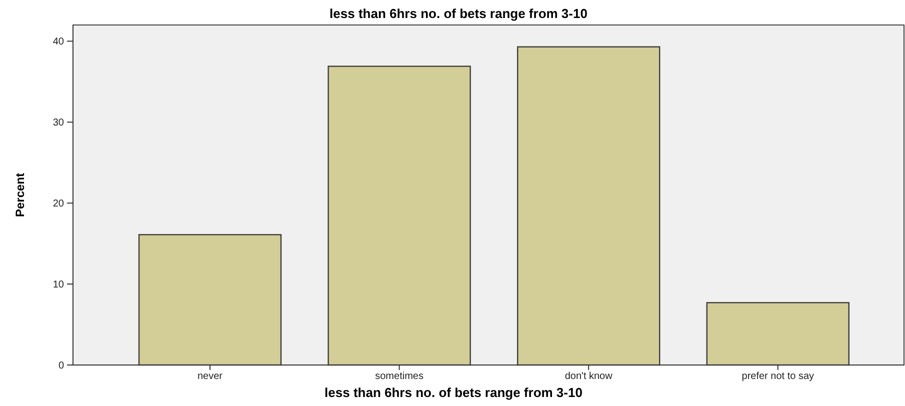 This screenshot has height=406, width=905. Describe the element at coordinates (61, 366) in the screenshot. I see `y-tick-label: 0` at that location.